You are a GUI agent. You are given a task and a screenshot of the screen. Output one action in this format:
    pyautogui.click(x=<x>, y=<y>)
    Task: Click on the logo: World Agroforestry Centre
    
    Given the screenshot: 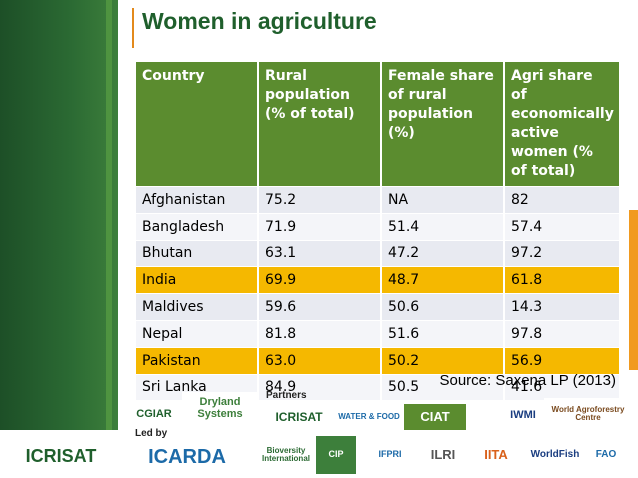 What is the action you would take?
    pyautogui.click(x=588, y=414)
    